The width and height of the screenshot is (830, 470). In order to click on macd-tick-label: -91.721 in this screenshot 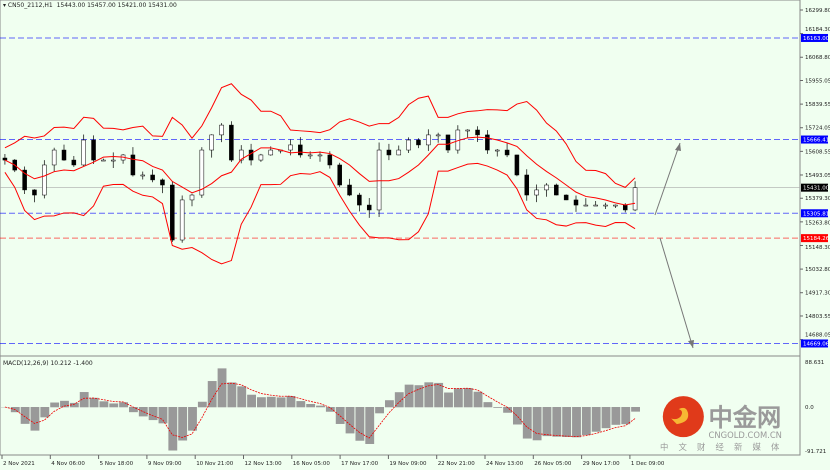, I will do `click(815, 452)`.